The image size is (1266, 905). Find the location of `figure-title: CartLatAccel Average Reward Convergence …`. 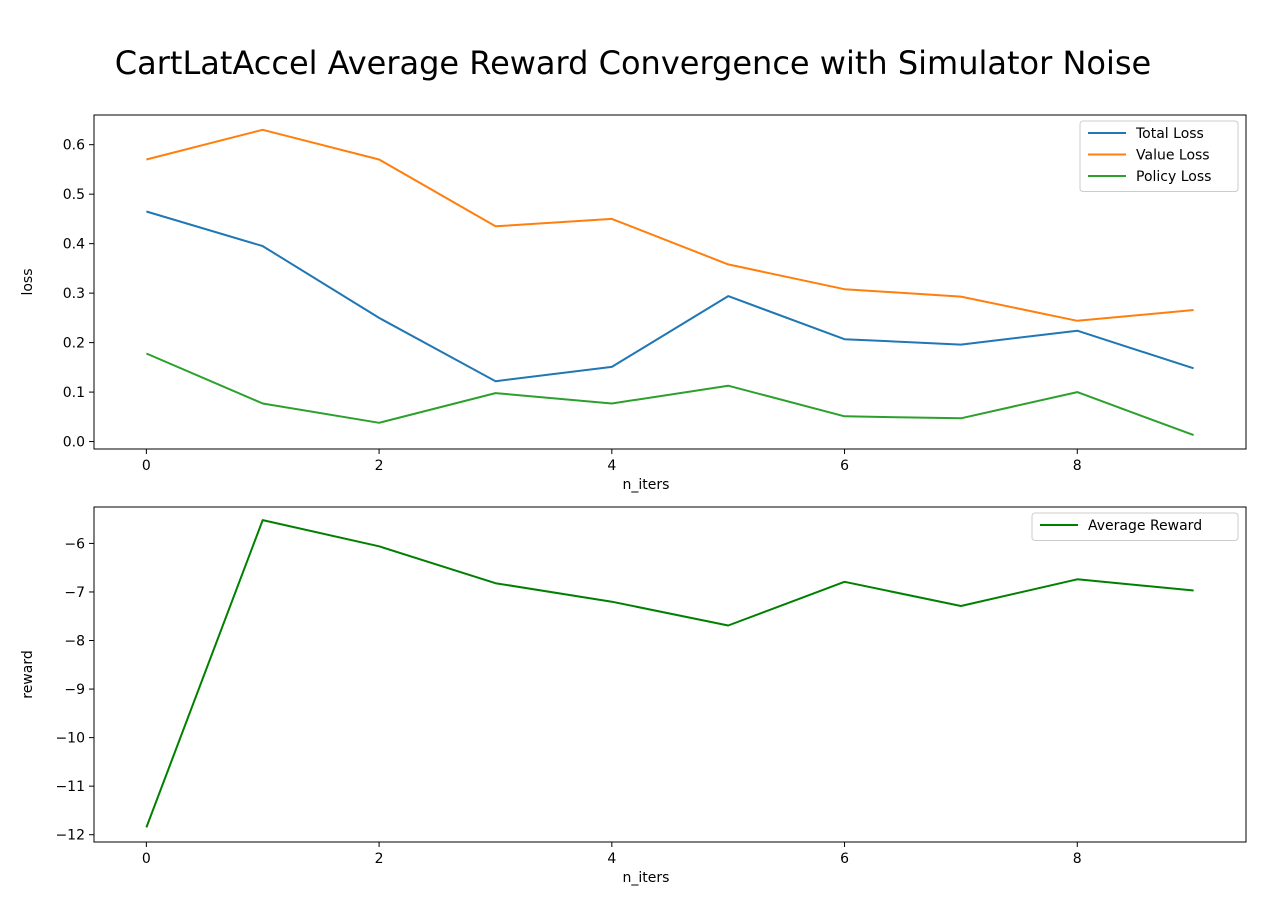

figure-title: CartLatAccel Average Reward Convergence … is located at coordinates (633, 63).